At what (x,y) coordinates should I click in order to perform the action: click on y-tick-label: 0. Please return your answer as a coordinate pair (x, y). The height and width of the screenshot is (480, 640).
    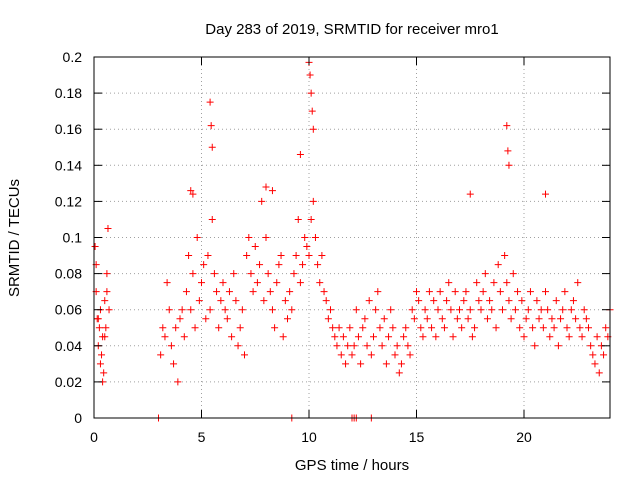
    Looking at the image, I should click on (78, 418).